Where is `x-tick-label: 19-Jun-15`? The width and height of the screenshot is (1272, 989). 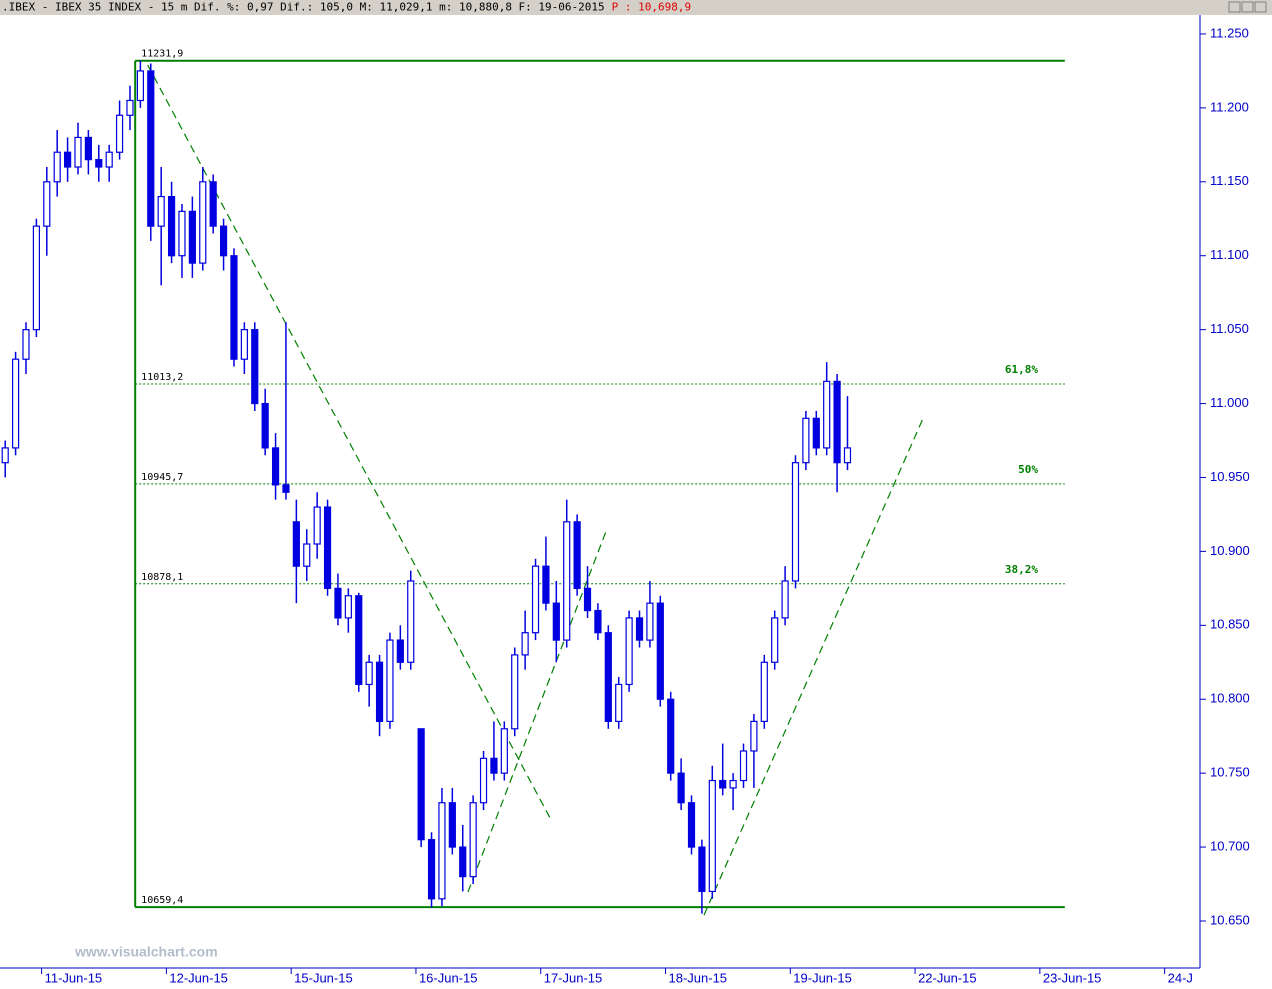 x-tick-label: 19-Jun-15 is located at coordinates (822, 977).